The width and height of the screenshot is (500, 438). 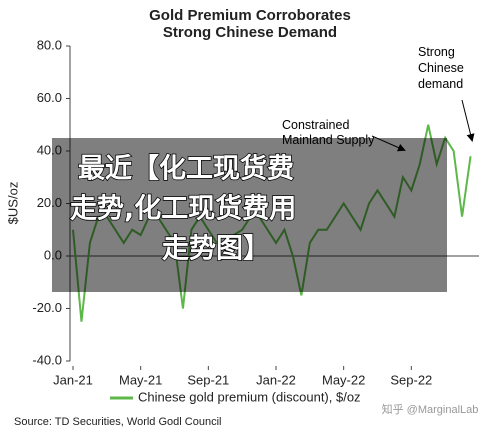 I want to click on x-tick-label: Jan-22, so click(x=276, y=379).